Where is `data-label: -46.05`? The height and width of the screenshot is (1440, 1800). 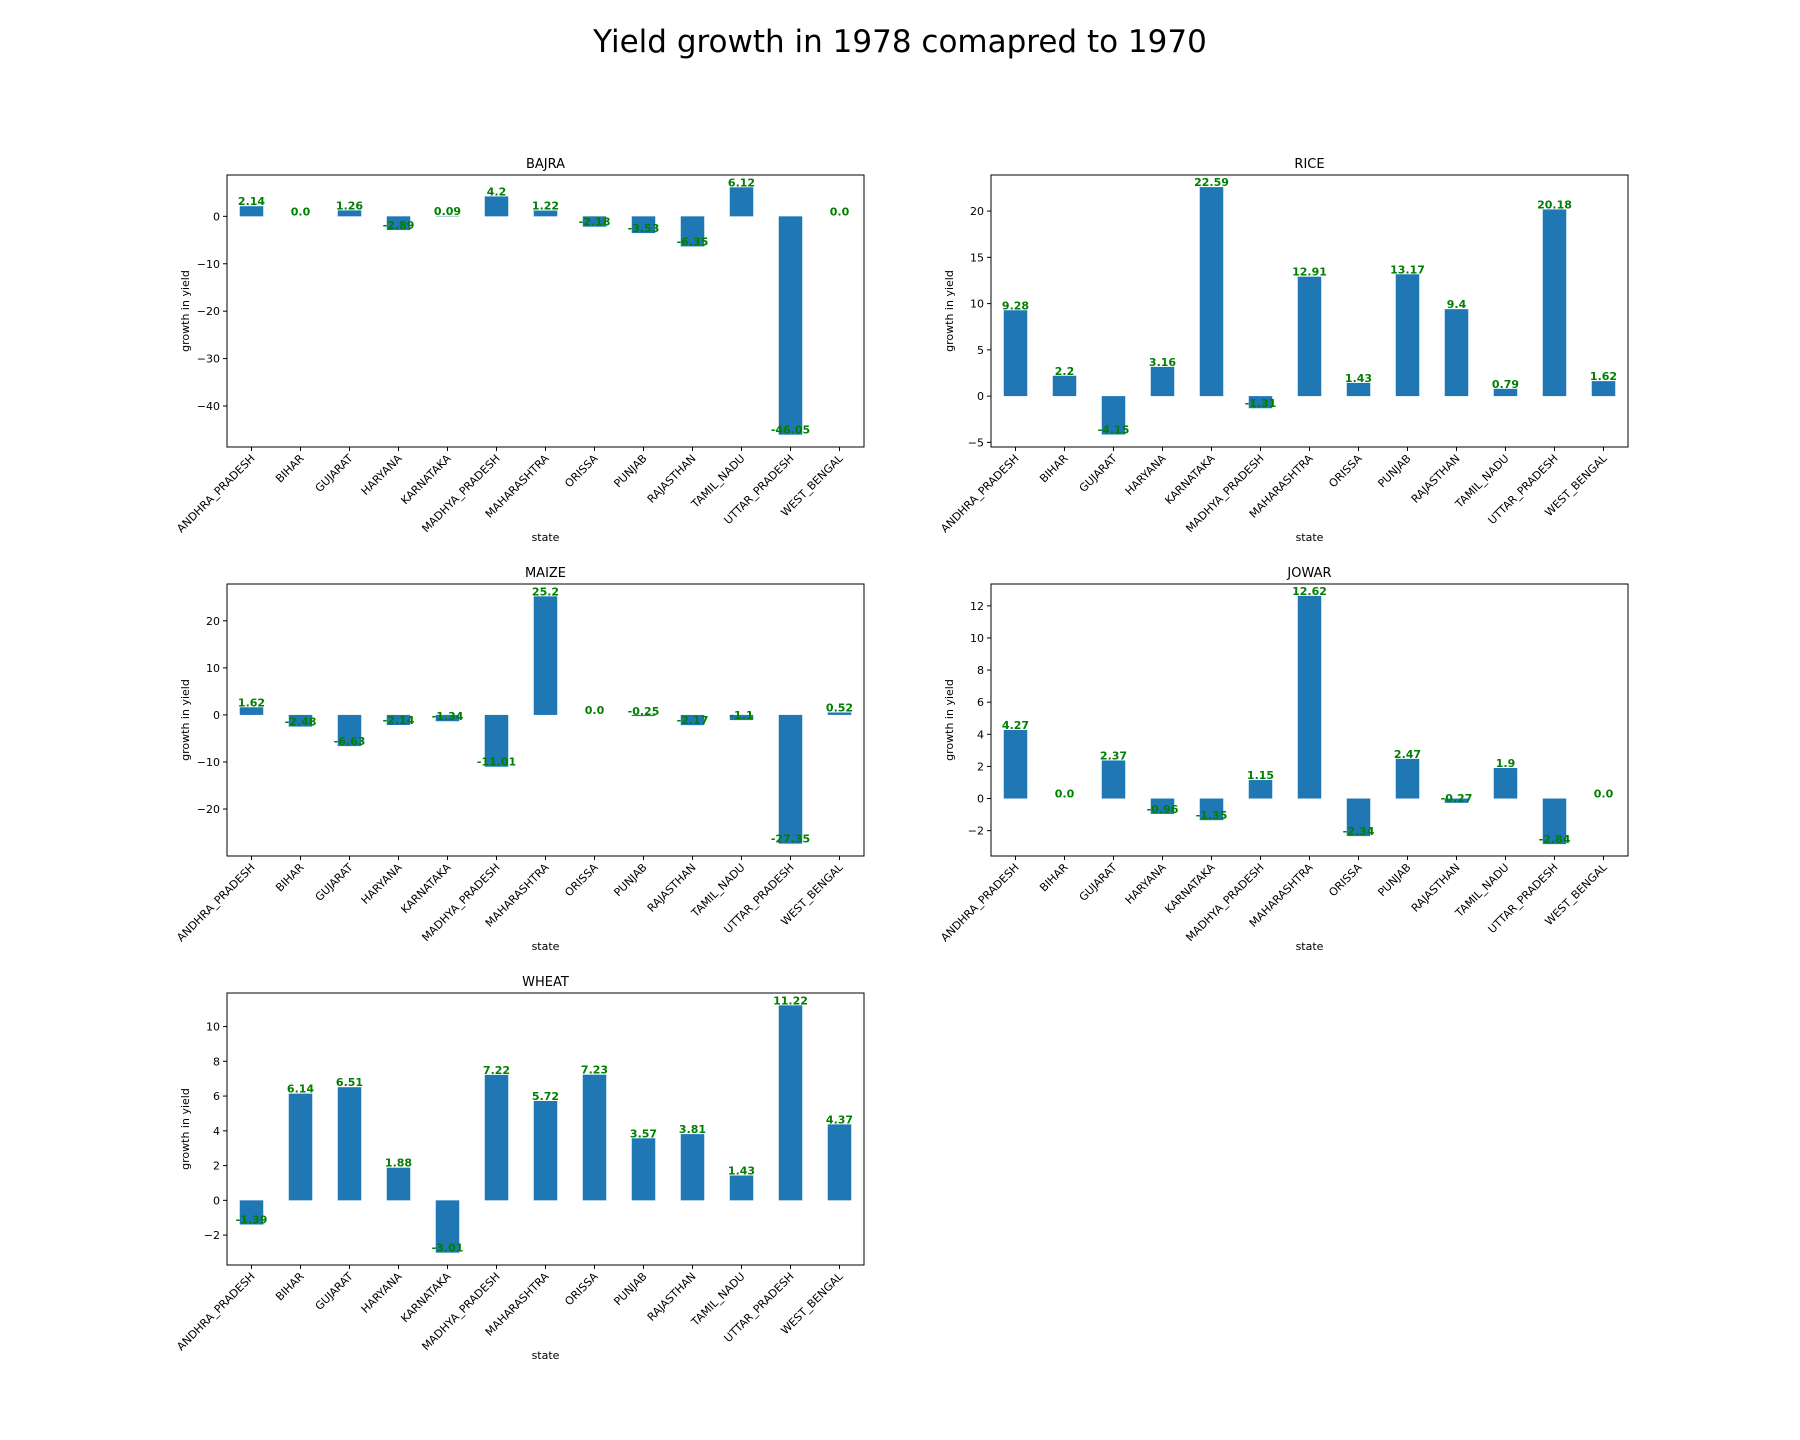
data-label: -46.05 is located at coordinates (790, 430).